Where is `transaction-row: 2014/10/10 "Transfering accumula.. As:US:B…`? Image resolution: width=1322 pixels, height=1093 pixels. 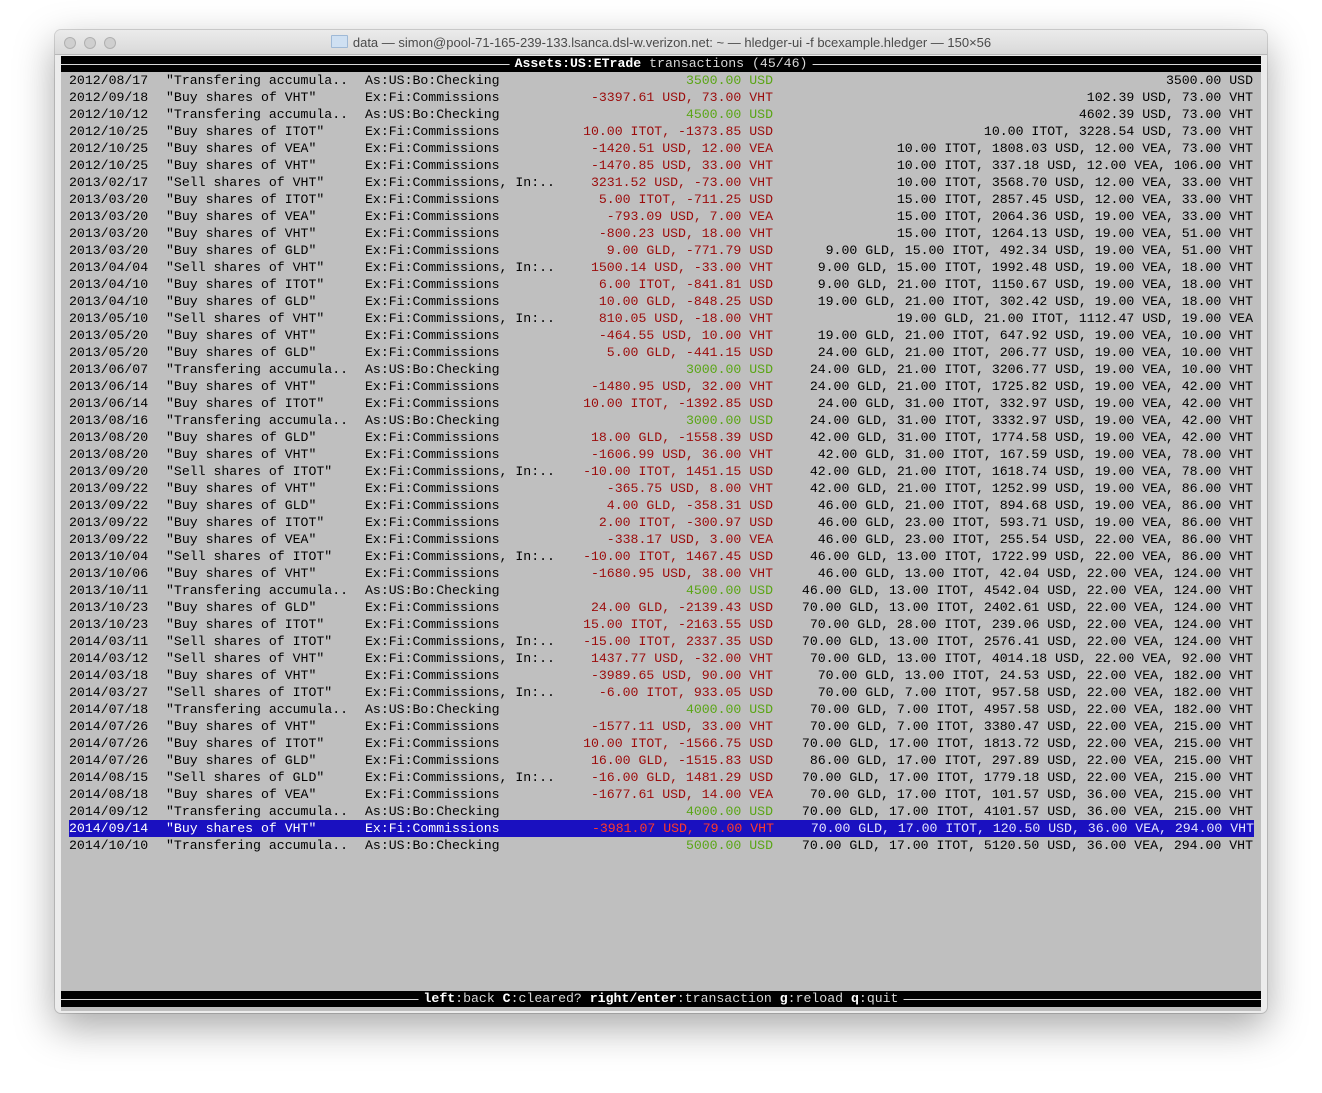 transaction-row: 2014/10/10 "Transfering accumula.. As:US:B… is located at coordinates (661, 845).